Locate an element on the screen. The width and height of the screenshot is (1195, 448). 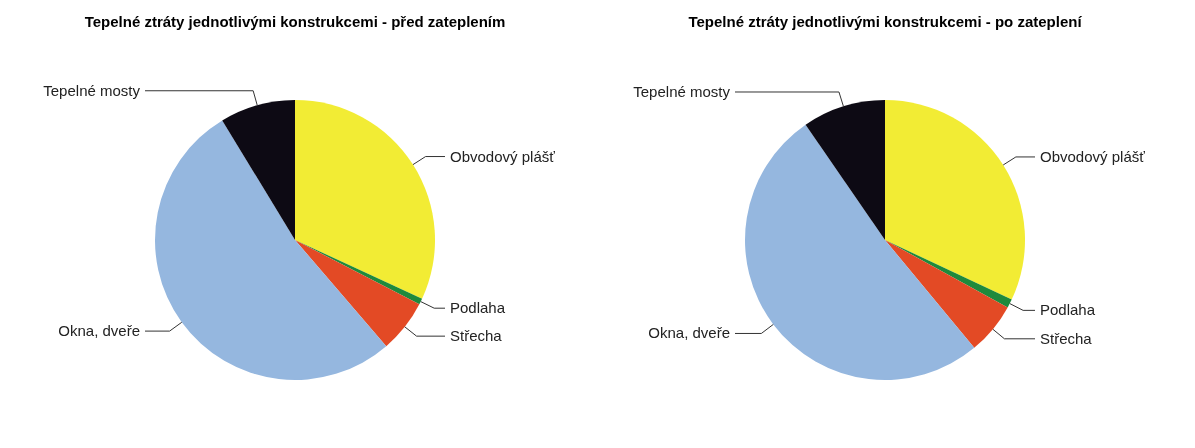
chart-title: Tepelné ztráty jednotlivými konstrukcemi - před zateplením is located at coordinates (295, 21).